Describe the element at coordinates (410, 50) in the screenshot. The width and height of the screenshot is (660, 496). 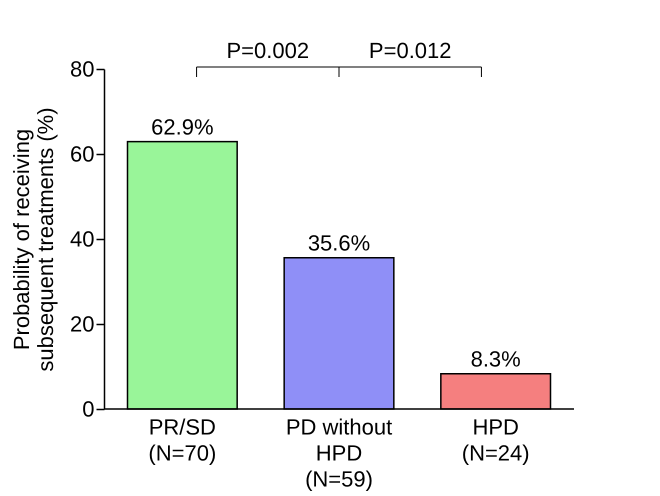
I see `text: P=0.012` at that location.